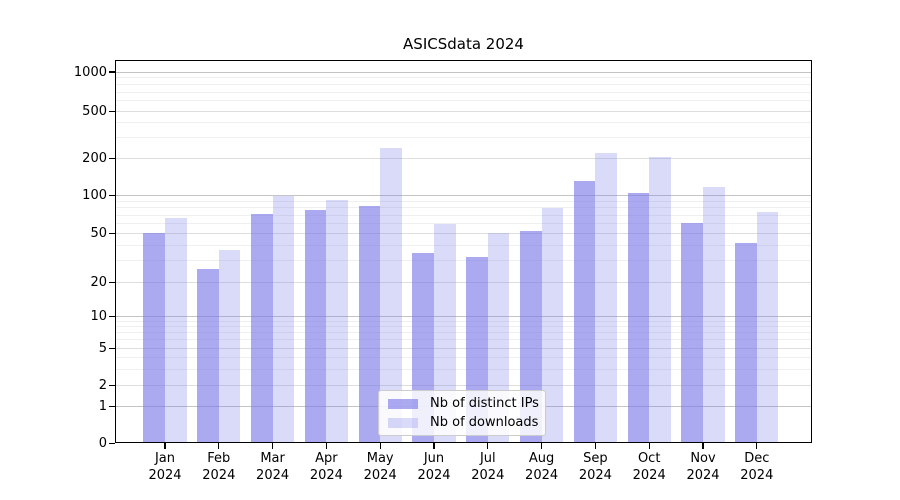  I want to click on x-tick-label-oct-2024: Oct 2024, so click(649, 467).